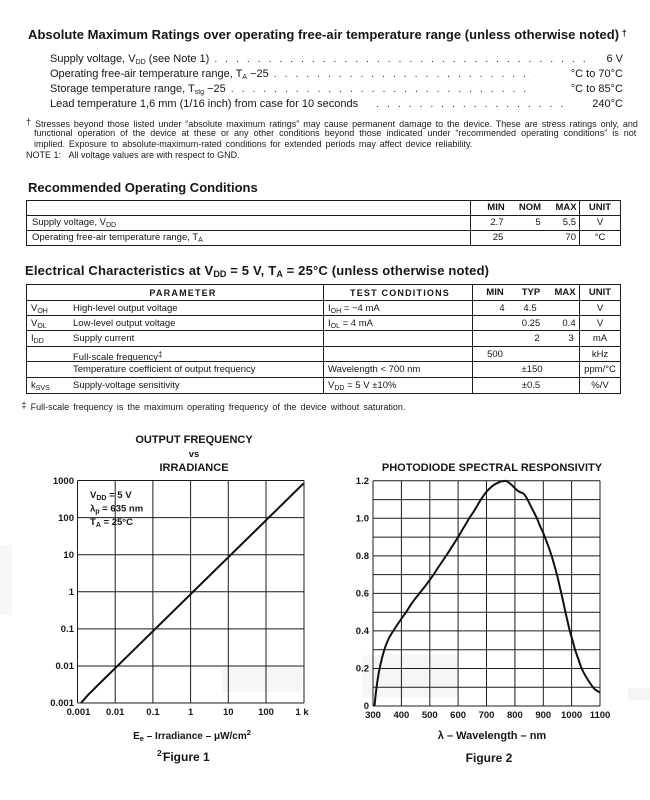 The width and height of the screenshot is (650, 800). What do you see at coordinates (362, 481) in the screenshot?
I see `svg-text: 1.2` at bounding box center [362, 481].